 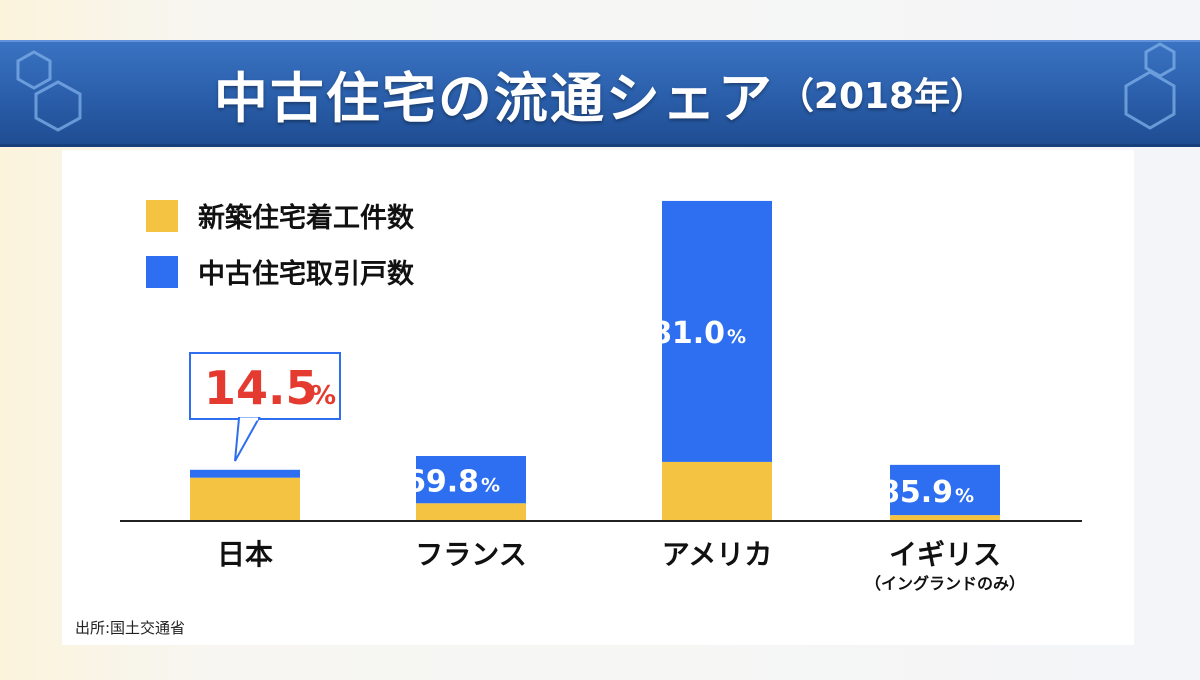 What do you see at coordinates (882, 96) in the screenshot?
I see `title-year-text: （2018年）` at bounding box center [882, 96].